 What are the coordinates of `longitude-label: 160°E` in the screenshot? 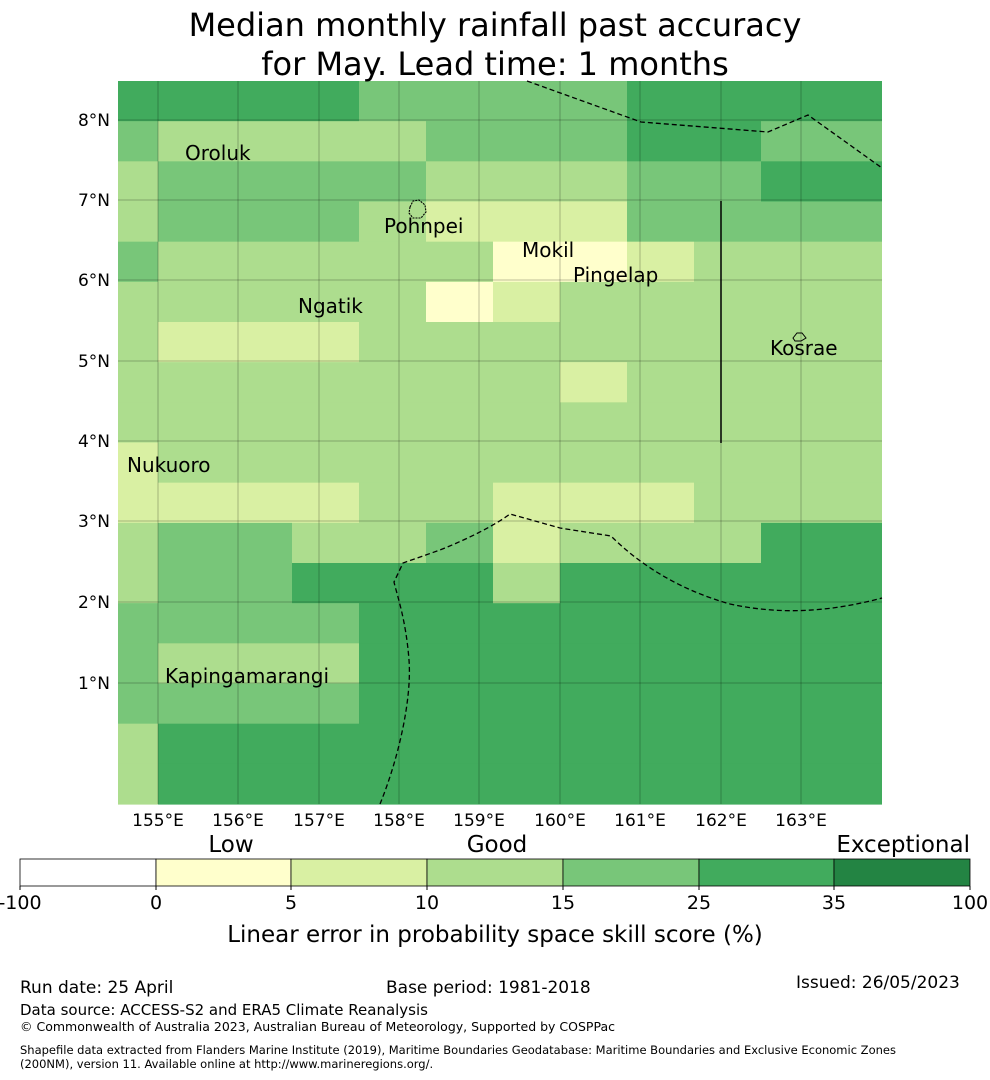 It's located at (560, 821).